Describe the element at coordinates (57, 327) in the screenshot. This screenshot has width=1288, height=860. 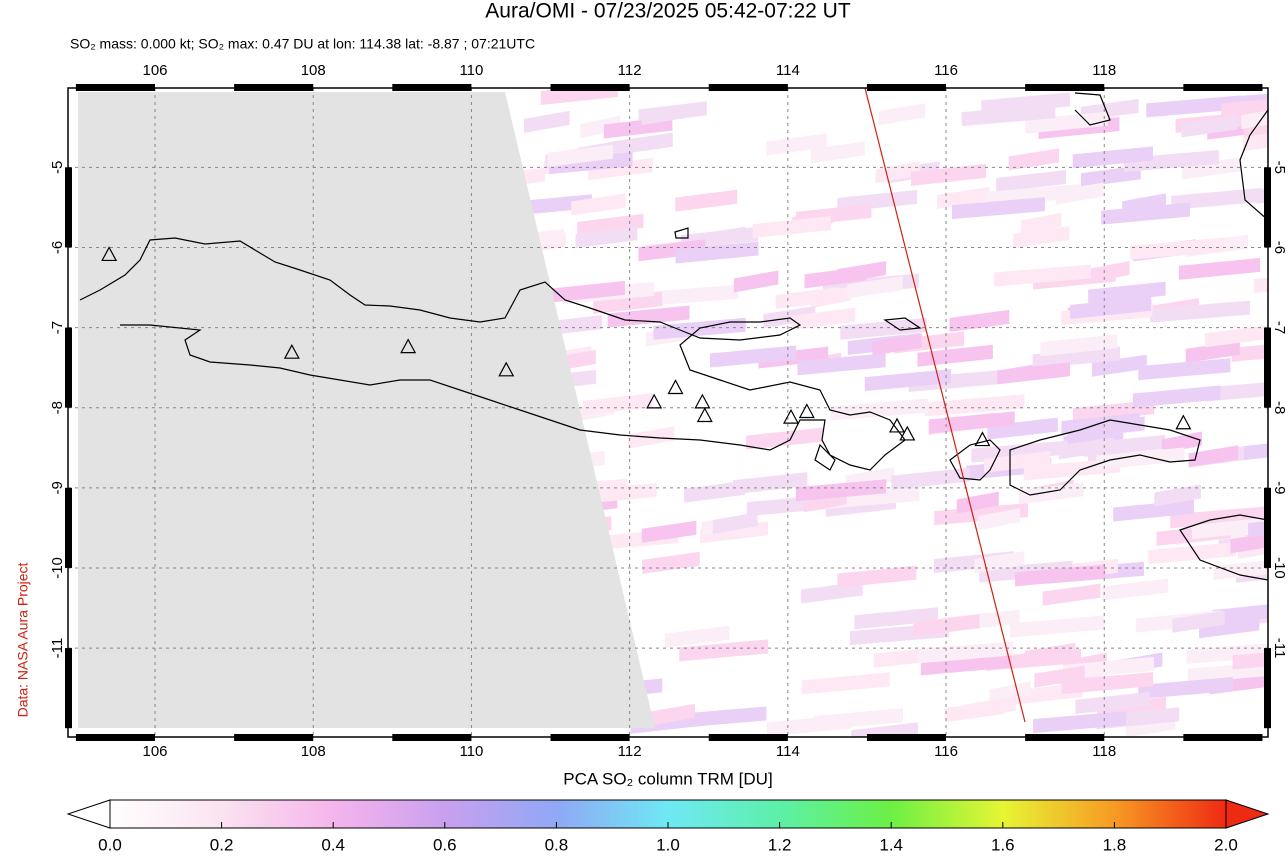
I see `y-tick-label-left: -7` at that location.